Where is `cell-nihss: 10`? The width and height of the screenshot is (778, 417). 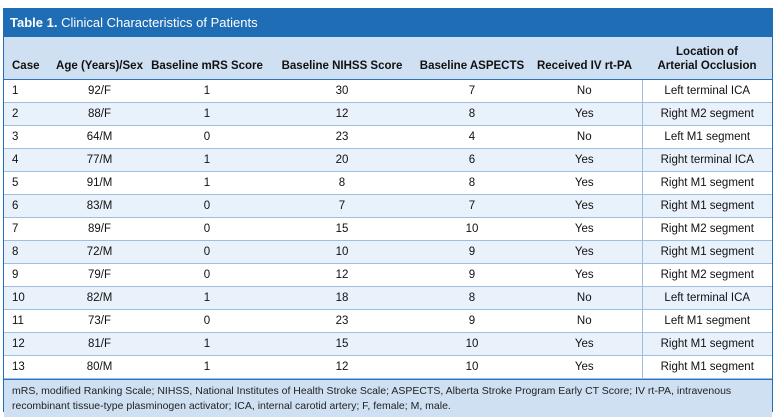 cell-nihss: 10 is located at coordinates (342, 252).